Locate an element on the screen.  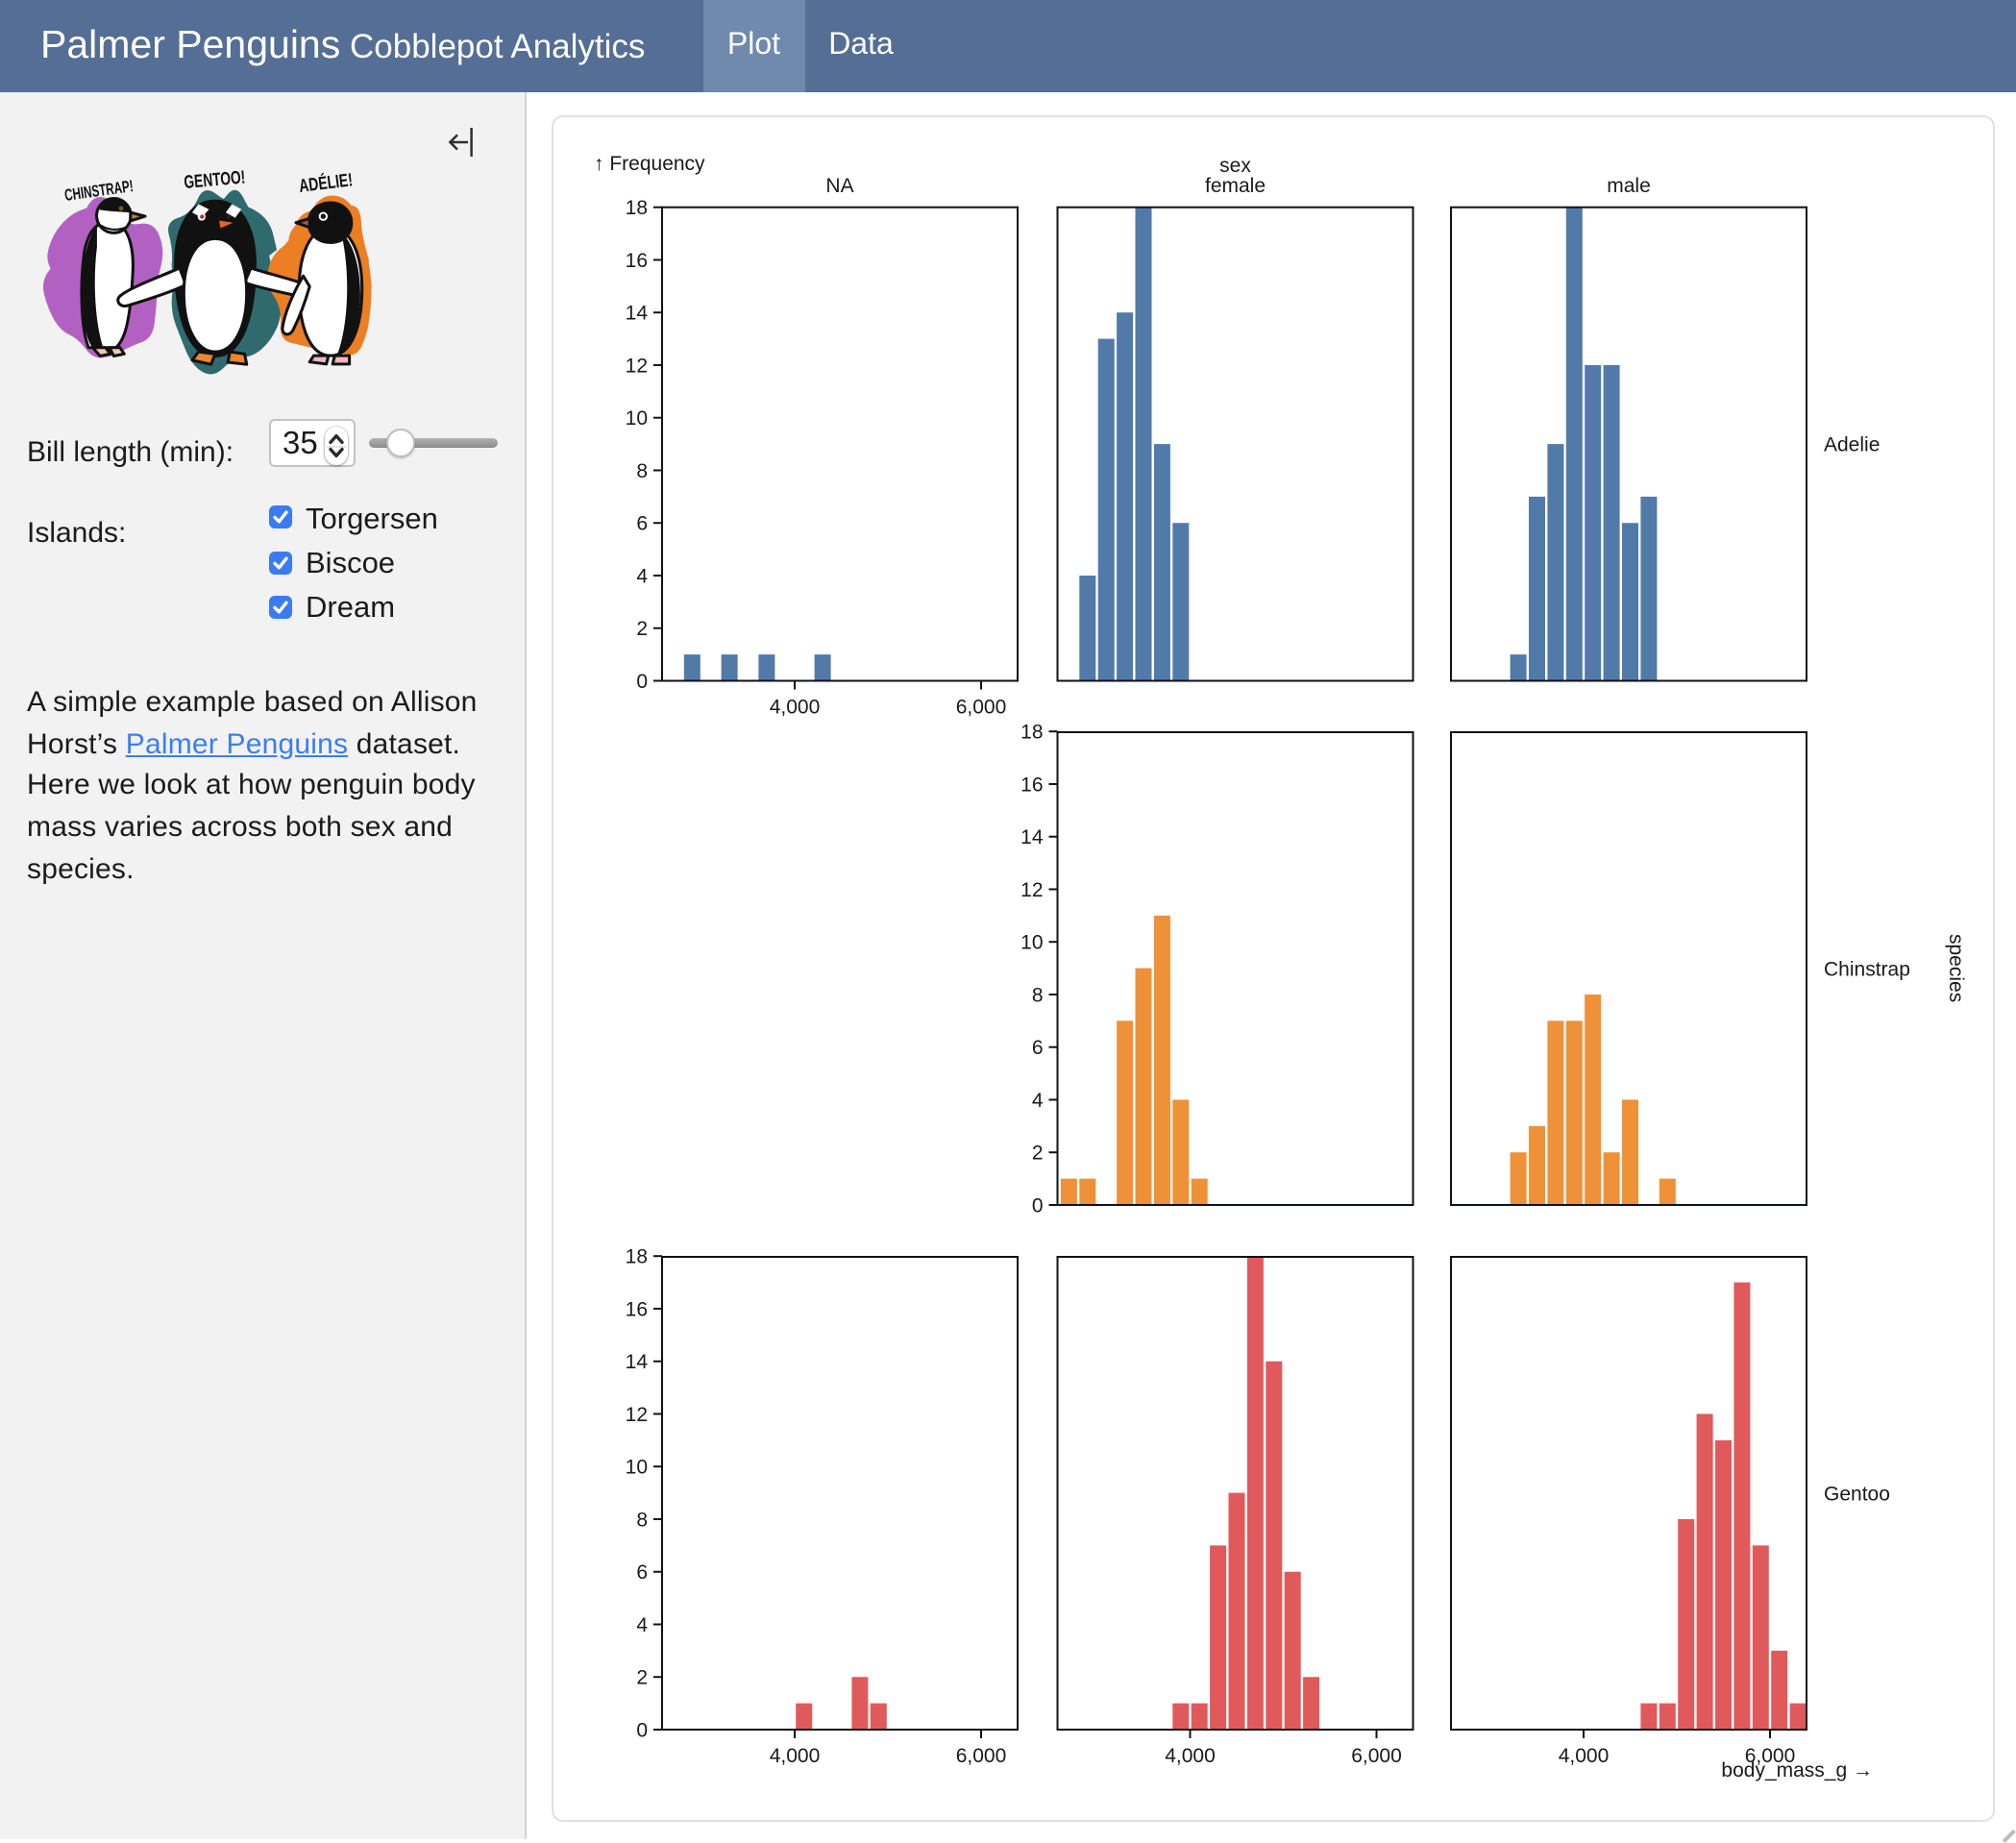
svg-text: Chinstrap is located at coordinates (1867, 969).